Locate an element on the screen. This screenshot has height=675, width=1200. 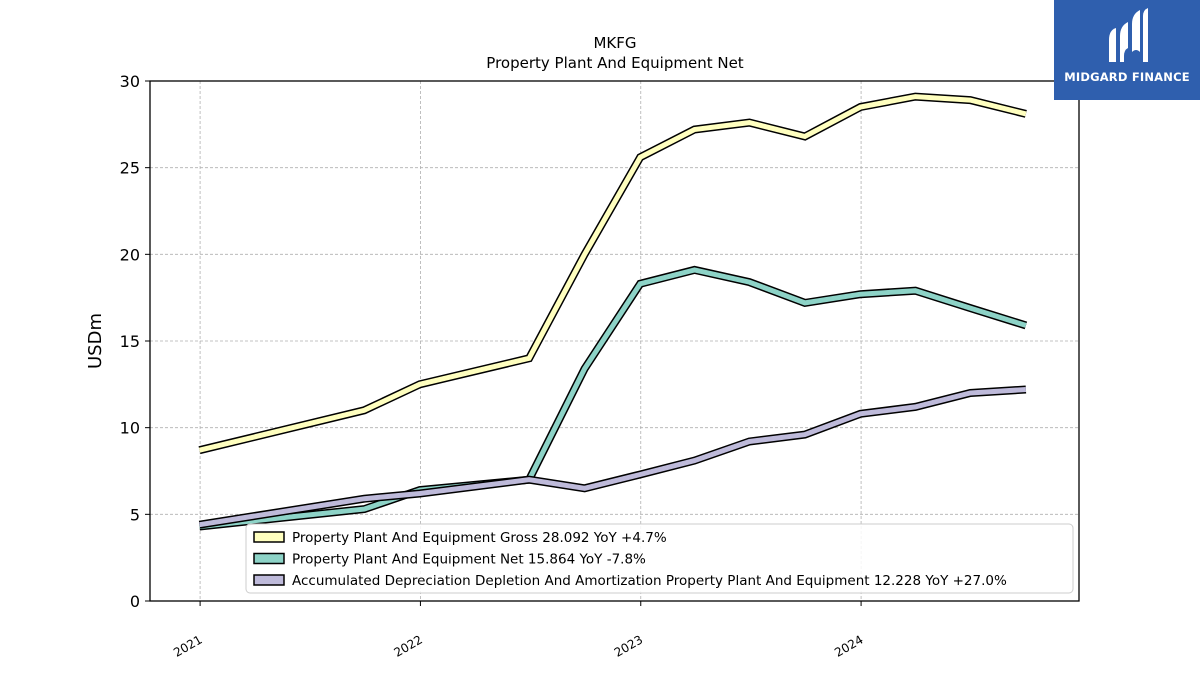
y-tick-label: 10 is located at coordinates (130, 428).